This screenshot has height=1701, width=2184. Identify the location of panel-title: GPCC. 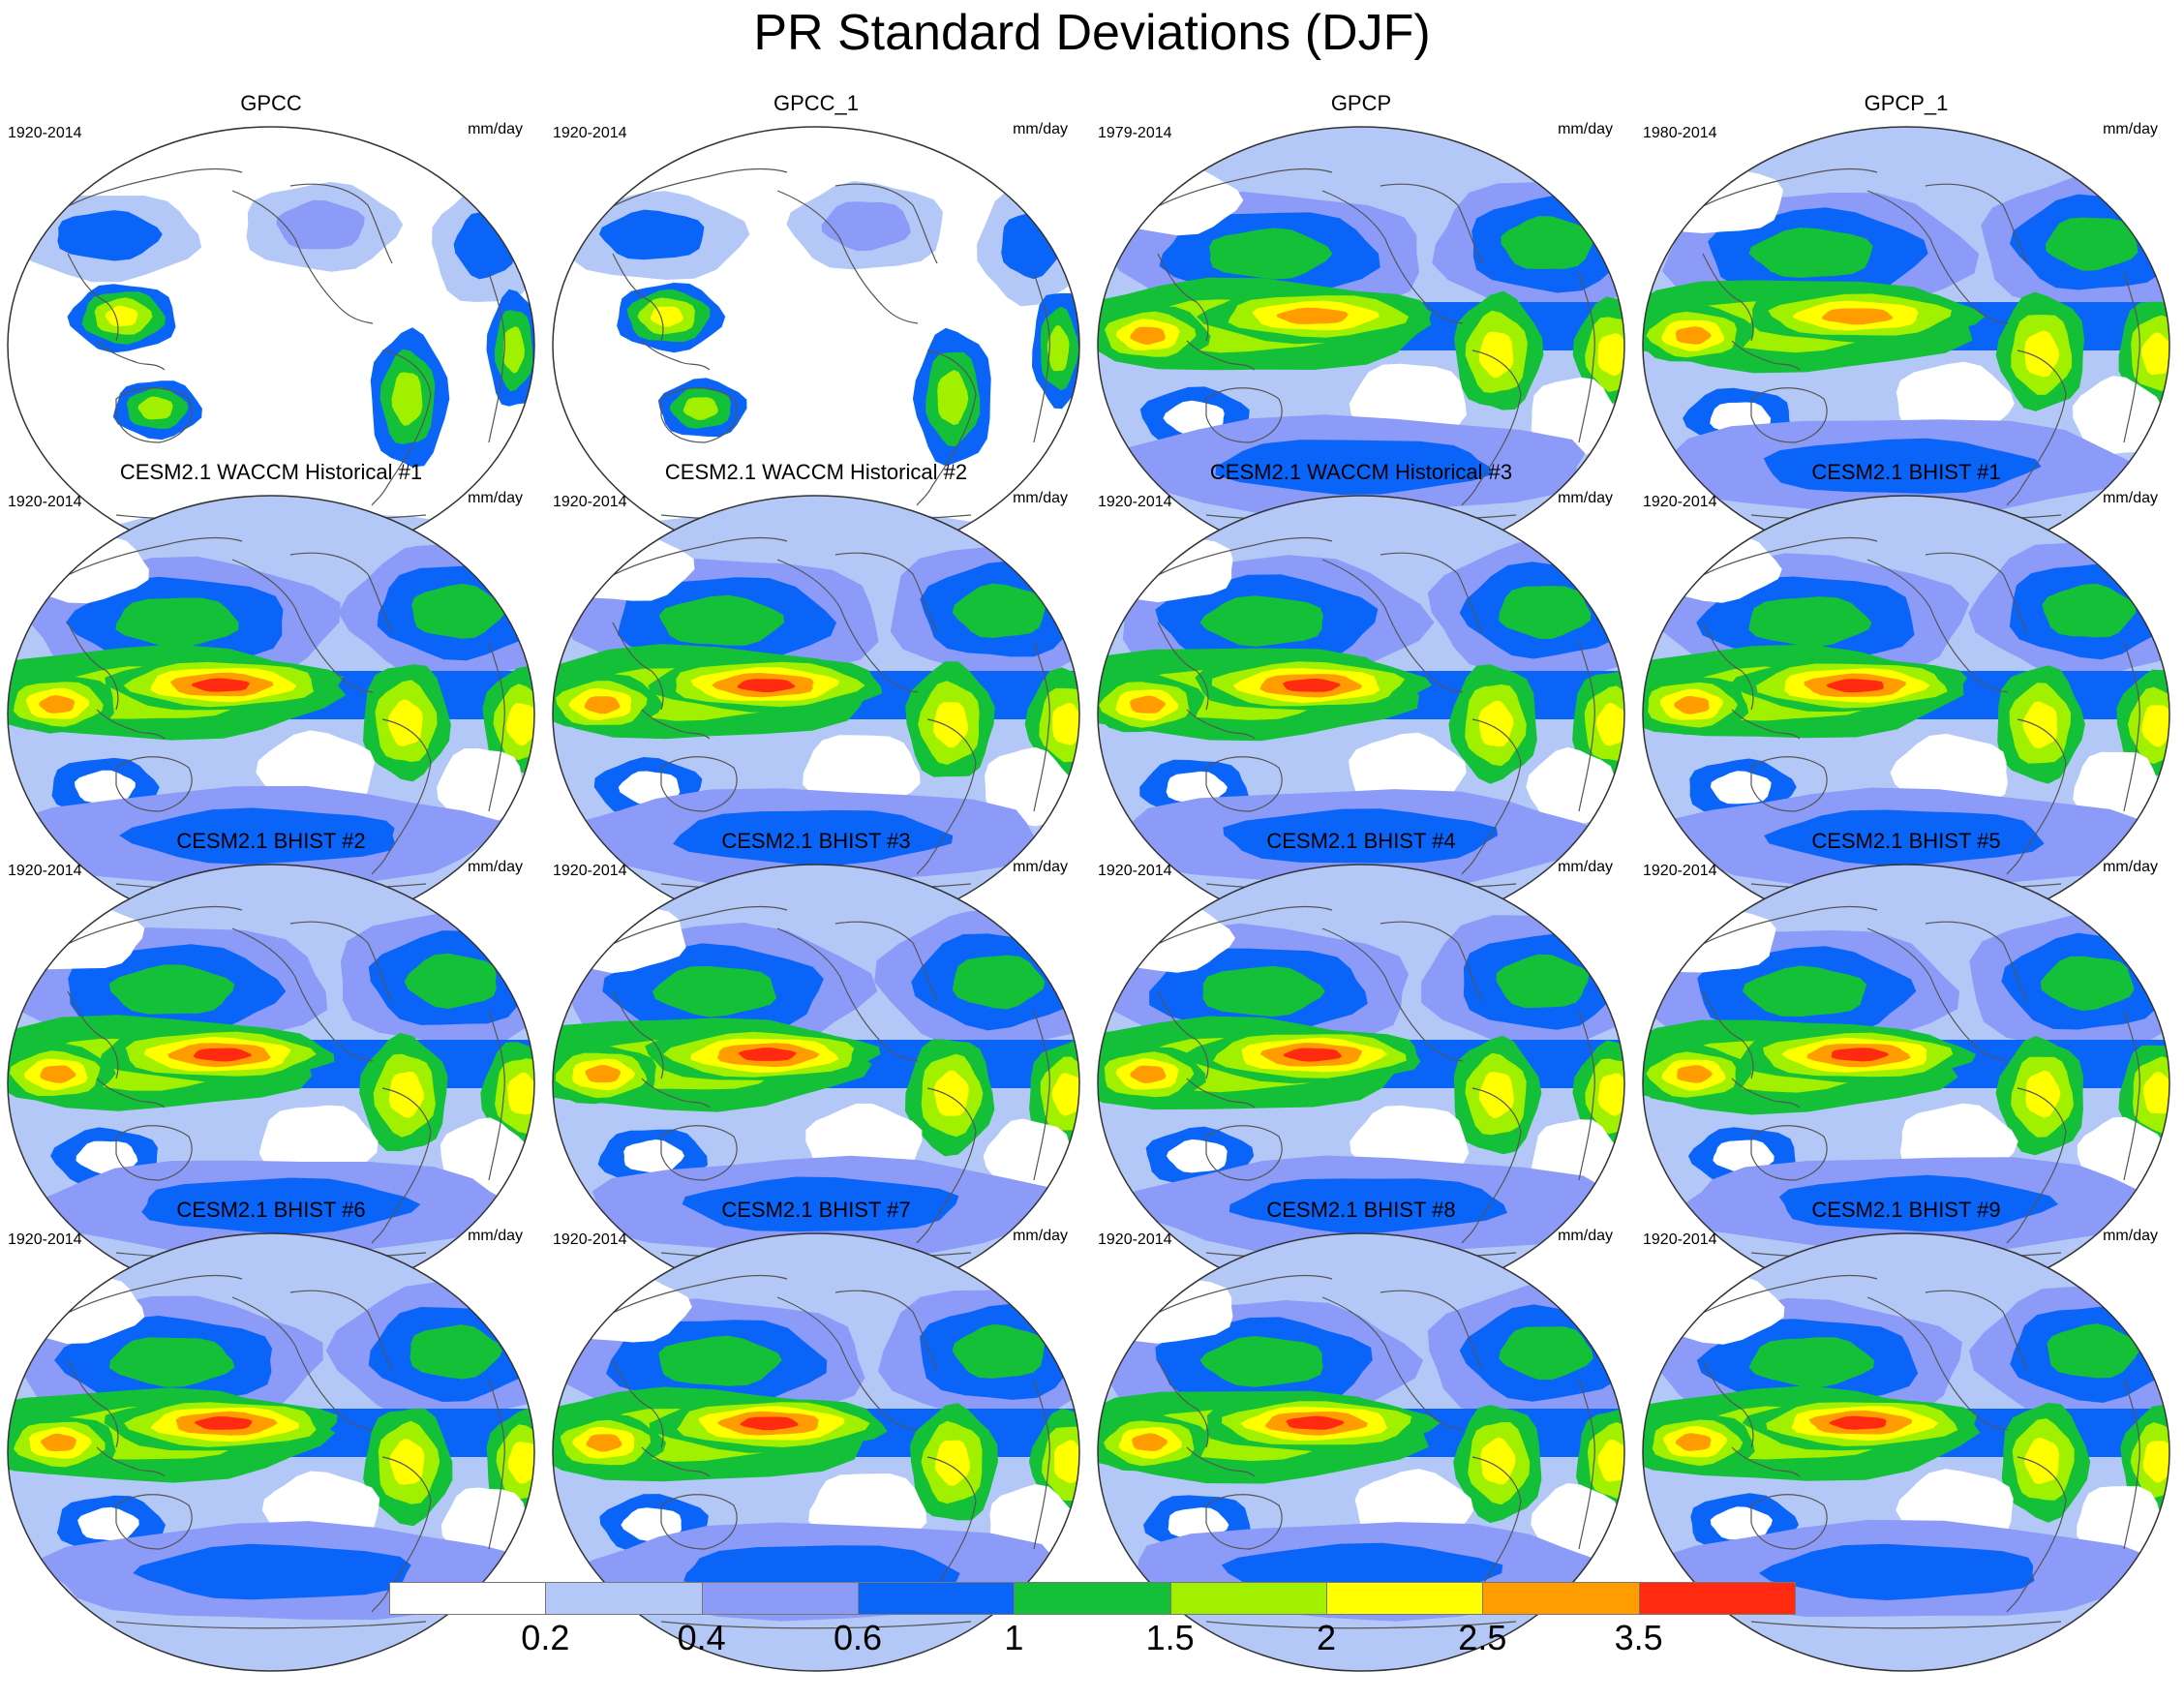
(271, 103).